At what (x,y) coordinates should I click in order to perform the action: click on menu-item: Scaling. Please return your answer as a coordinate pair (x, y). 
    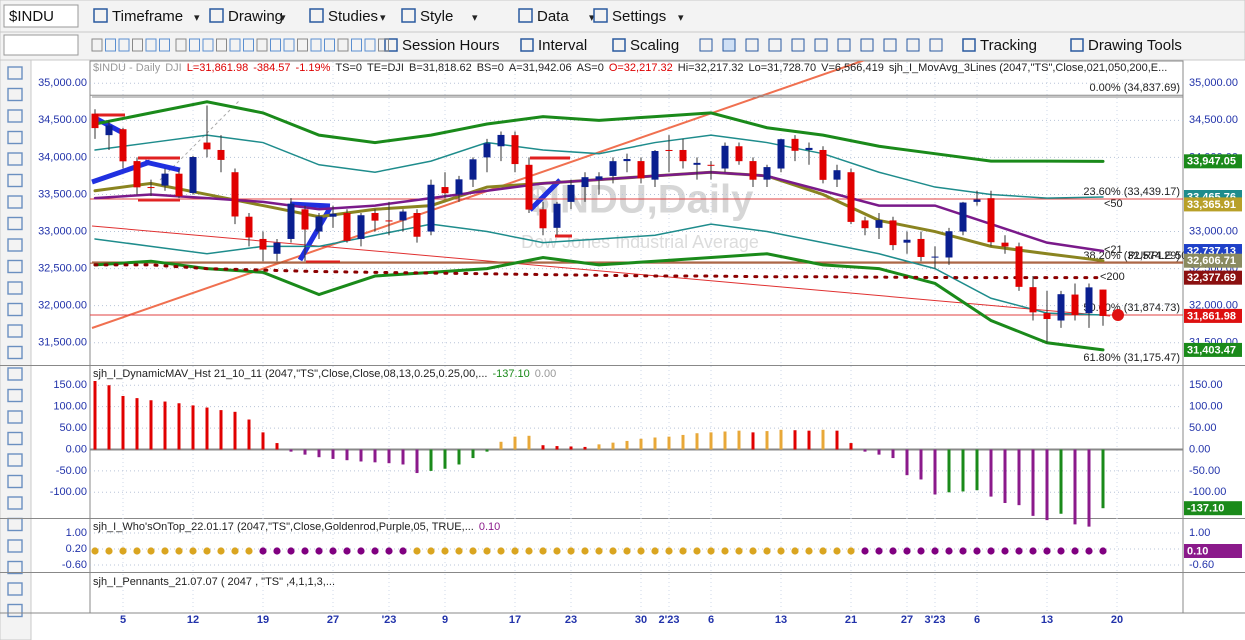
    Looking at the image, I should click on (654, 45).